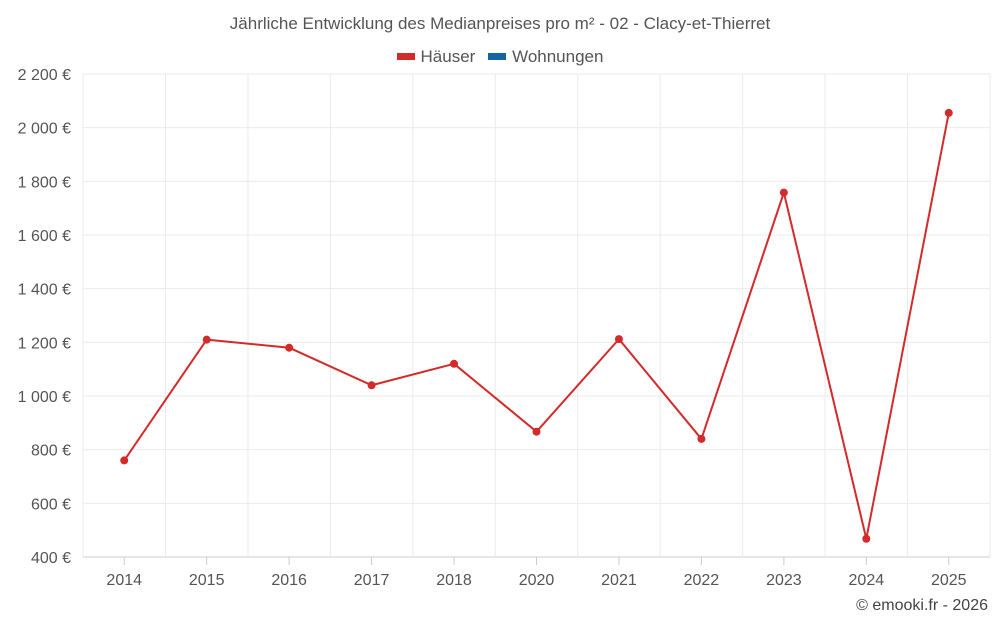  Describe the element at coordinates (44, 75) in the screenshot. I see `y-tick-label: 2 200 €` at that location.